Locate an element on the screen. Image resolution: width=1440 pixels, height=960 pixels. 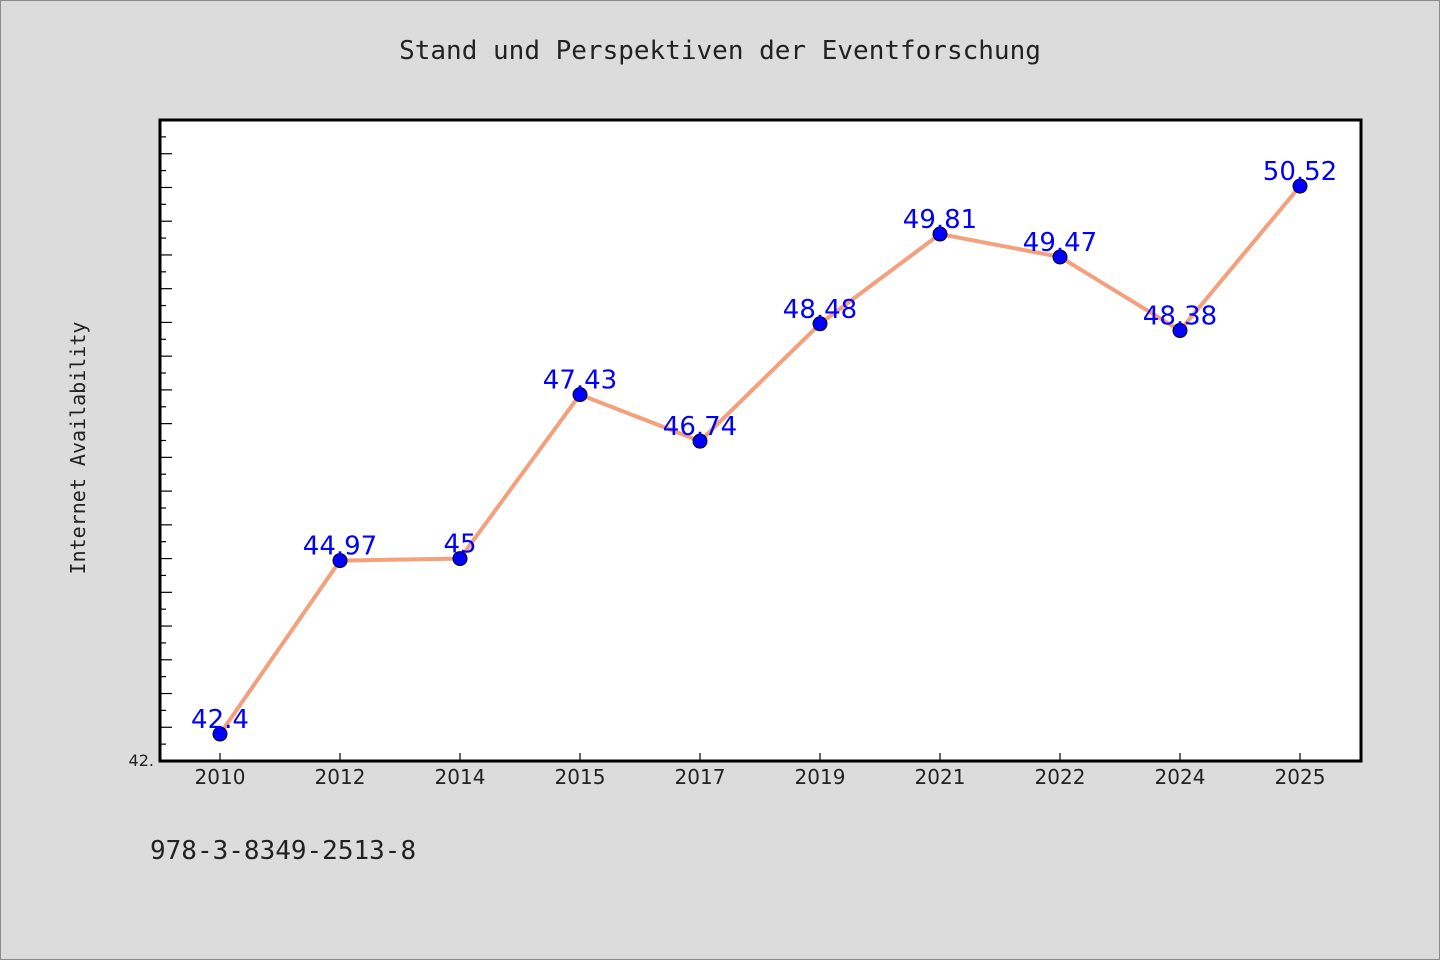
data-label: 45 is located at coordinates (459, 545).